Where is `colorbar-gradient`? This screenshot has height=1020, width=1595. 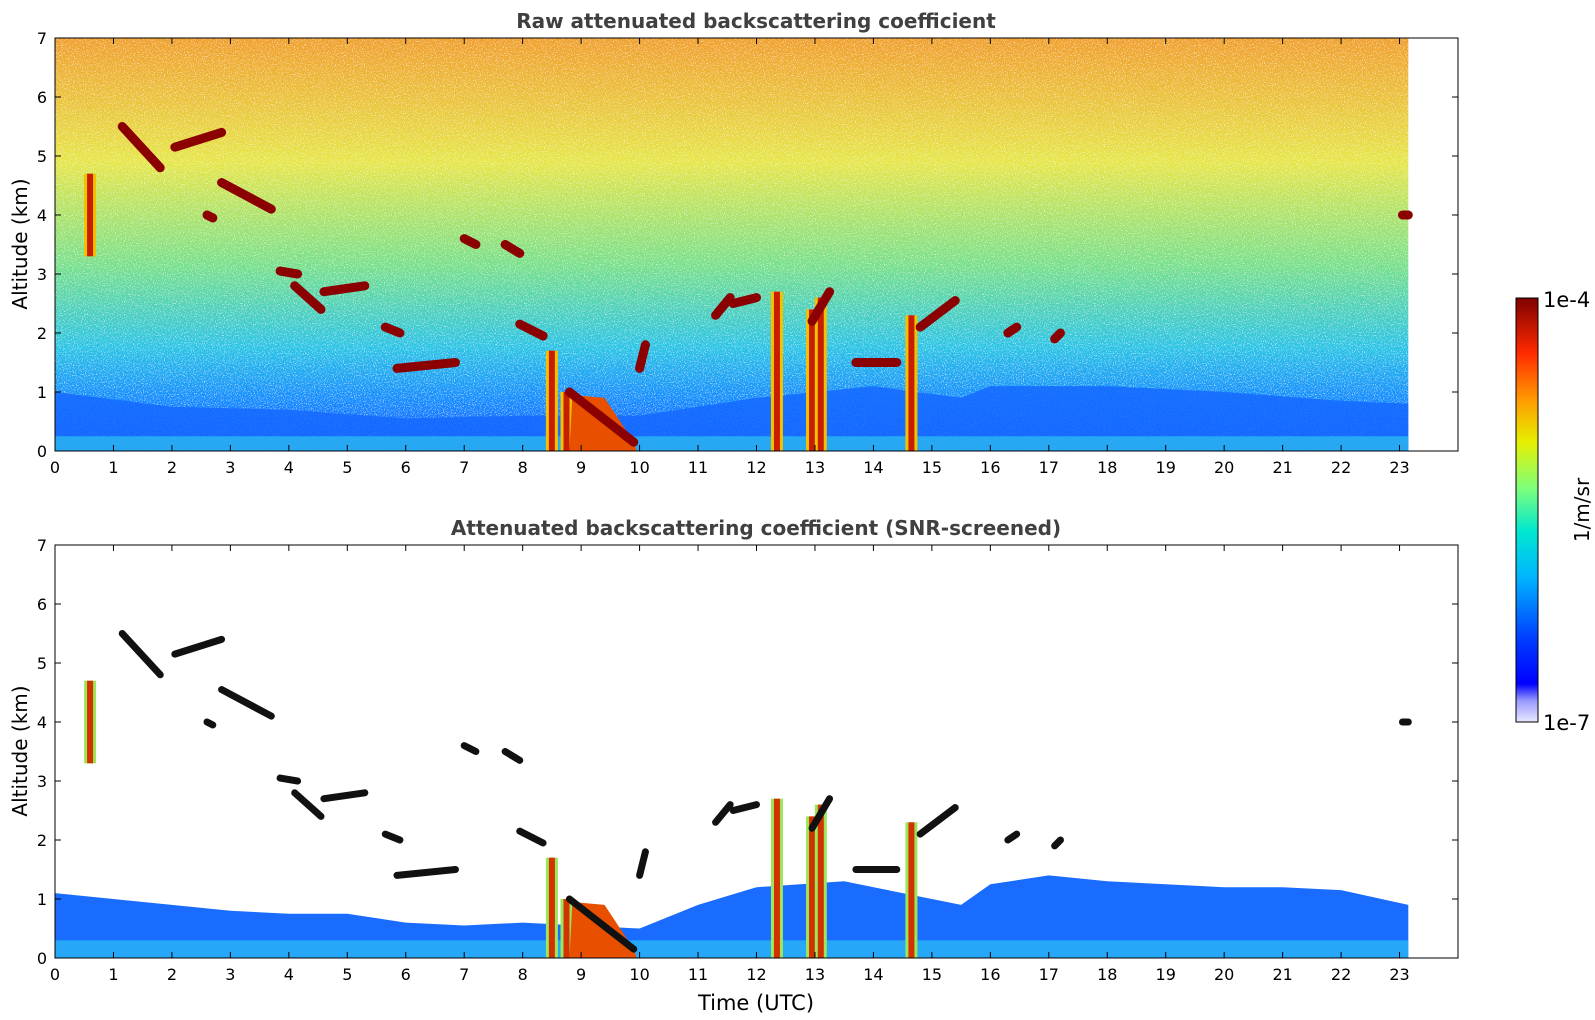 colorbar-gradient is located at coordinates (1527, 510).